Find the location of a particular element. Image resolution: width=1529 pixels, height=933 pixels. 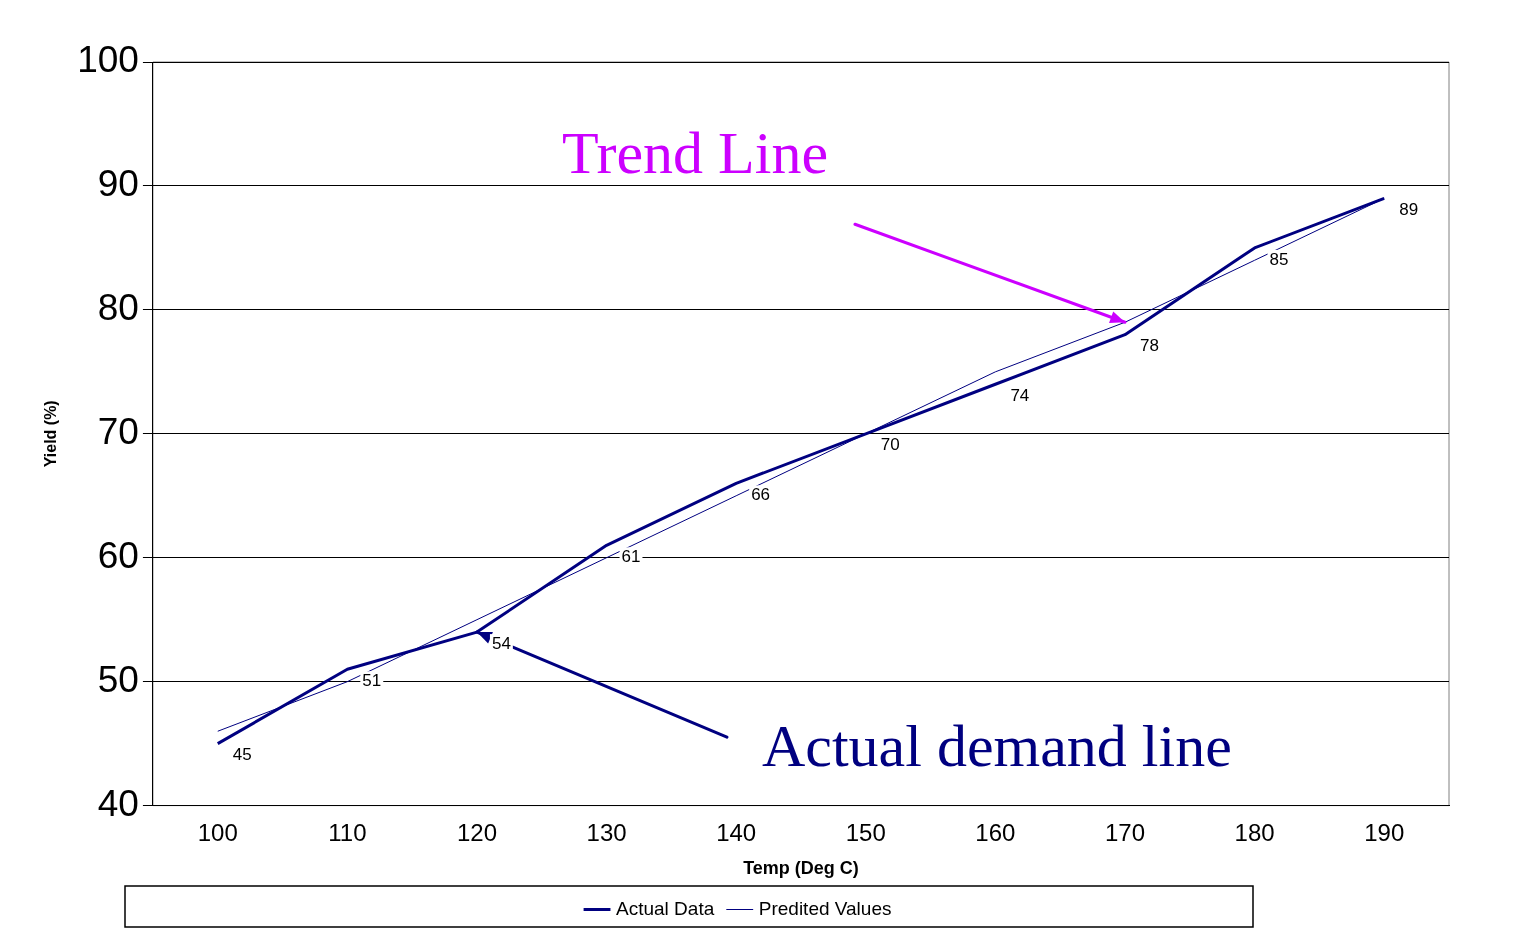

annotation: Trend Line is located at coordinates (695, 153).